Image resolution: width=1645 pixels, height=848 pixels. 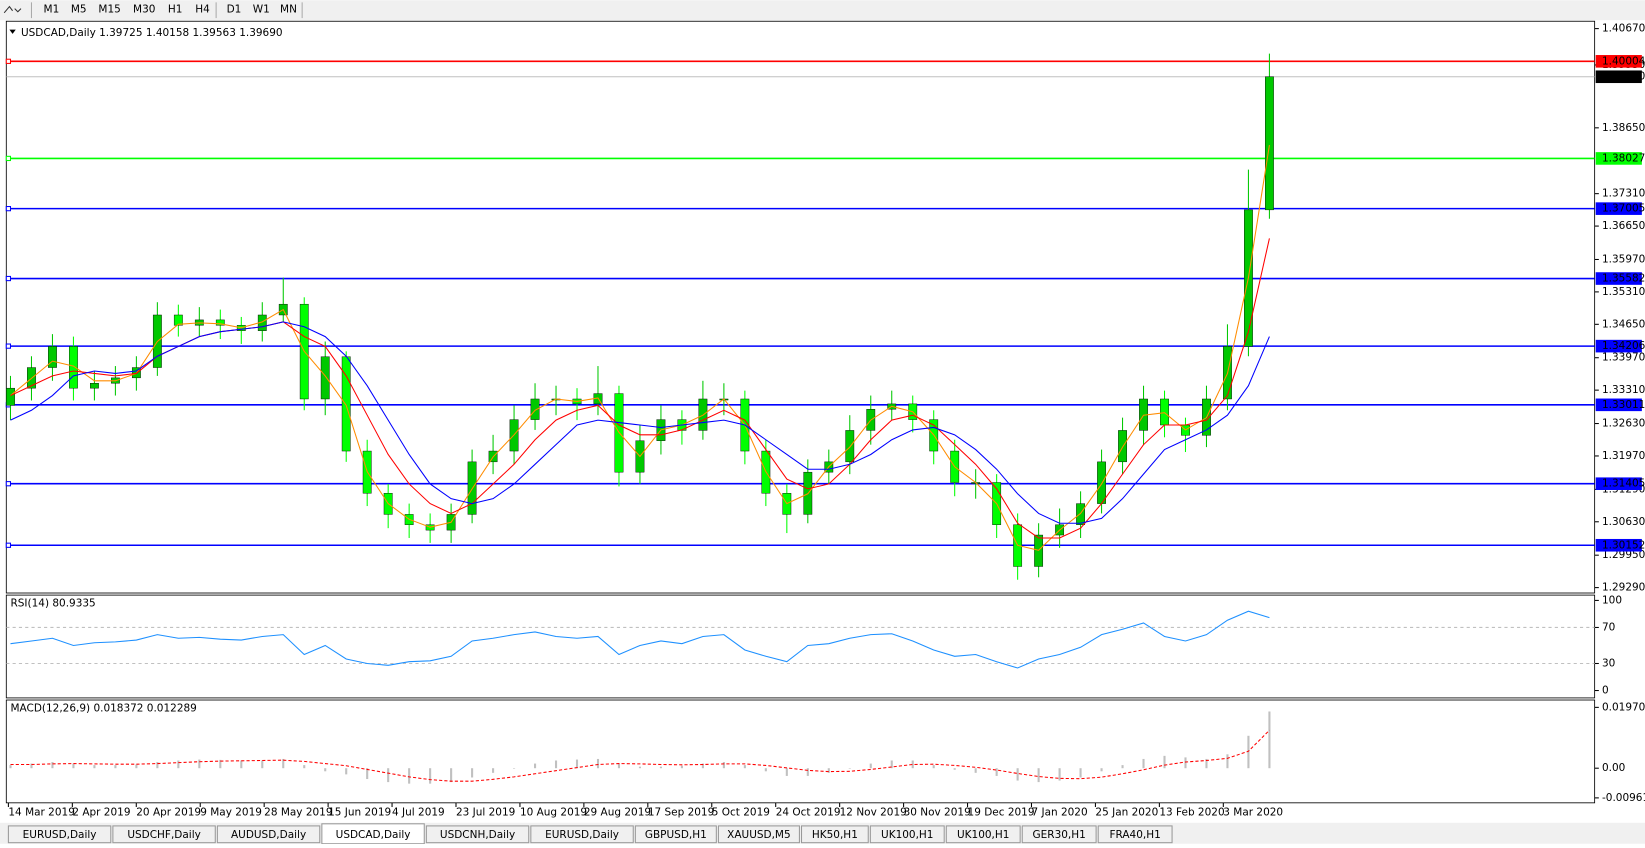 I want to click on y-tick-label: 100, so click(x=1612, y=600).